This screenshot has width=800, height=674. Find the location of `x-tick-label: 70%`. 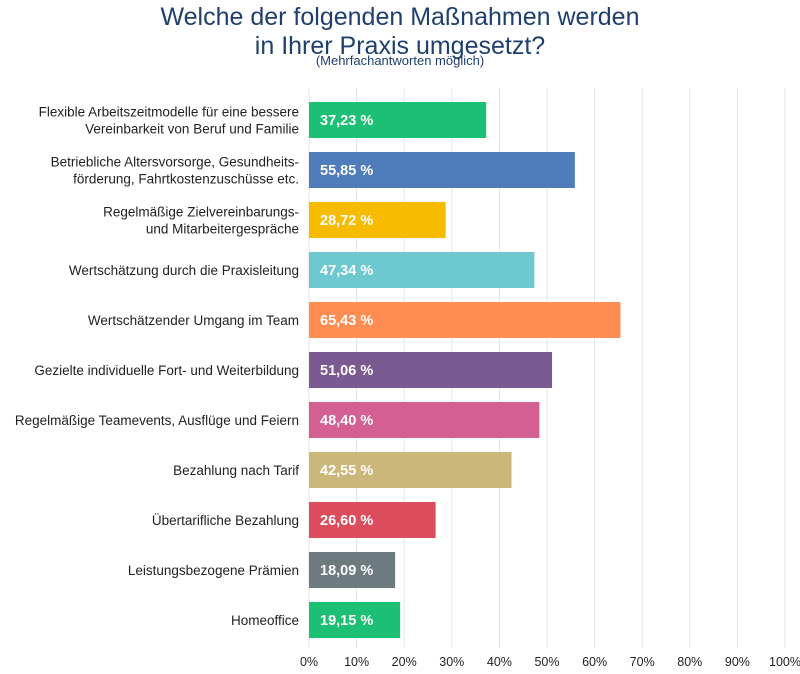

x-tick-label: 70% is located at coordinates (642, 662).